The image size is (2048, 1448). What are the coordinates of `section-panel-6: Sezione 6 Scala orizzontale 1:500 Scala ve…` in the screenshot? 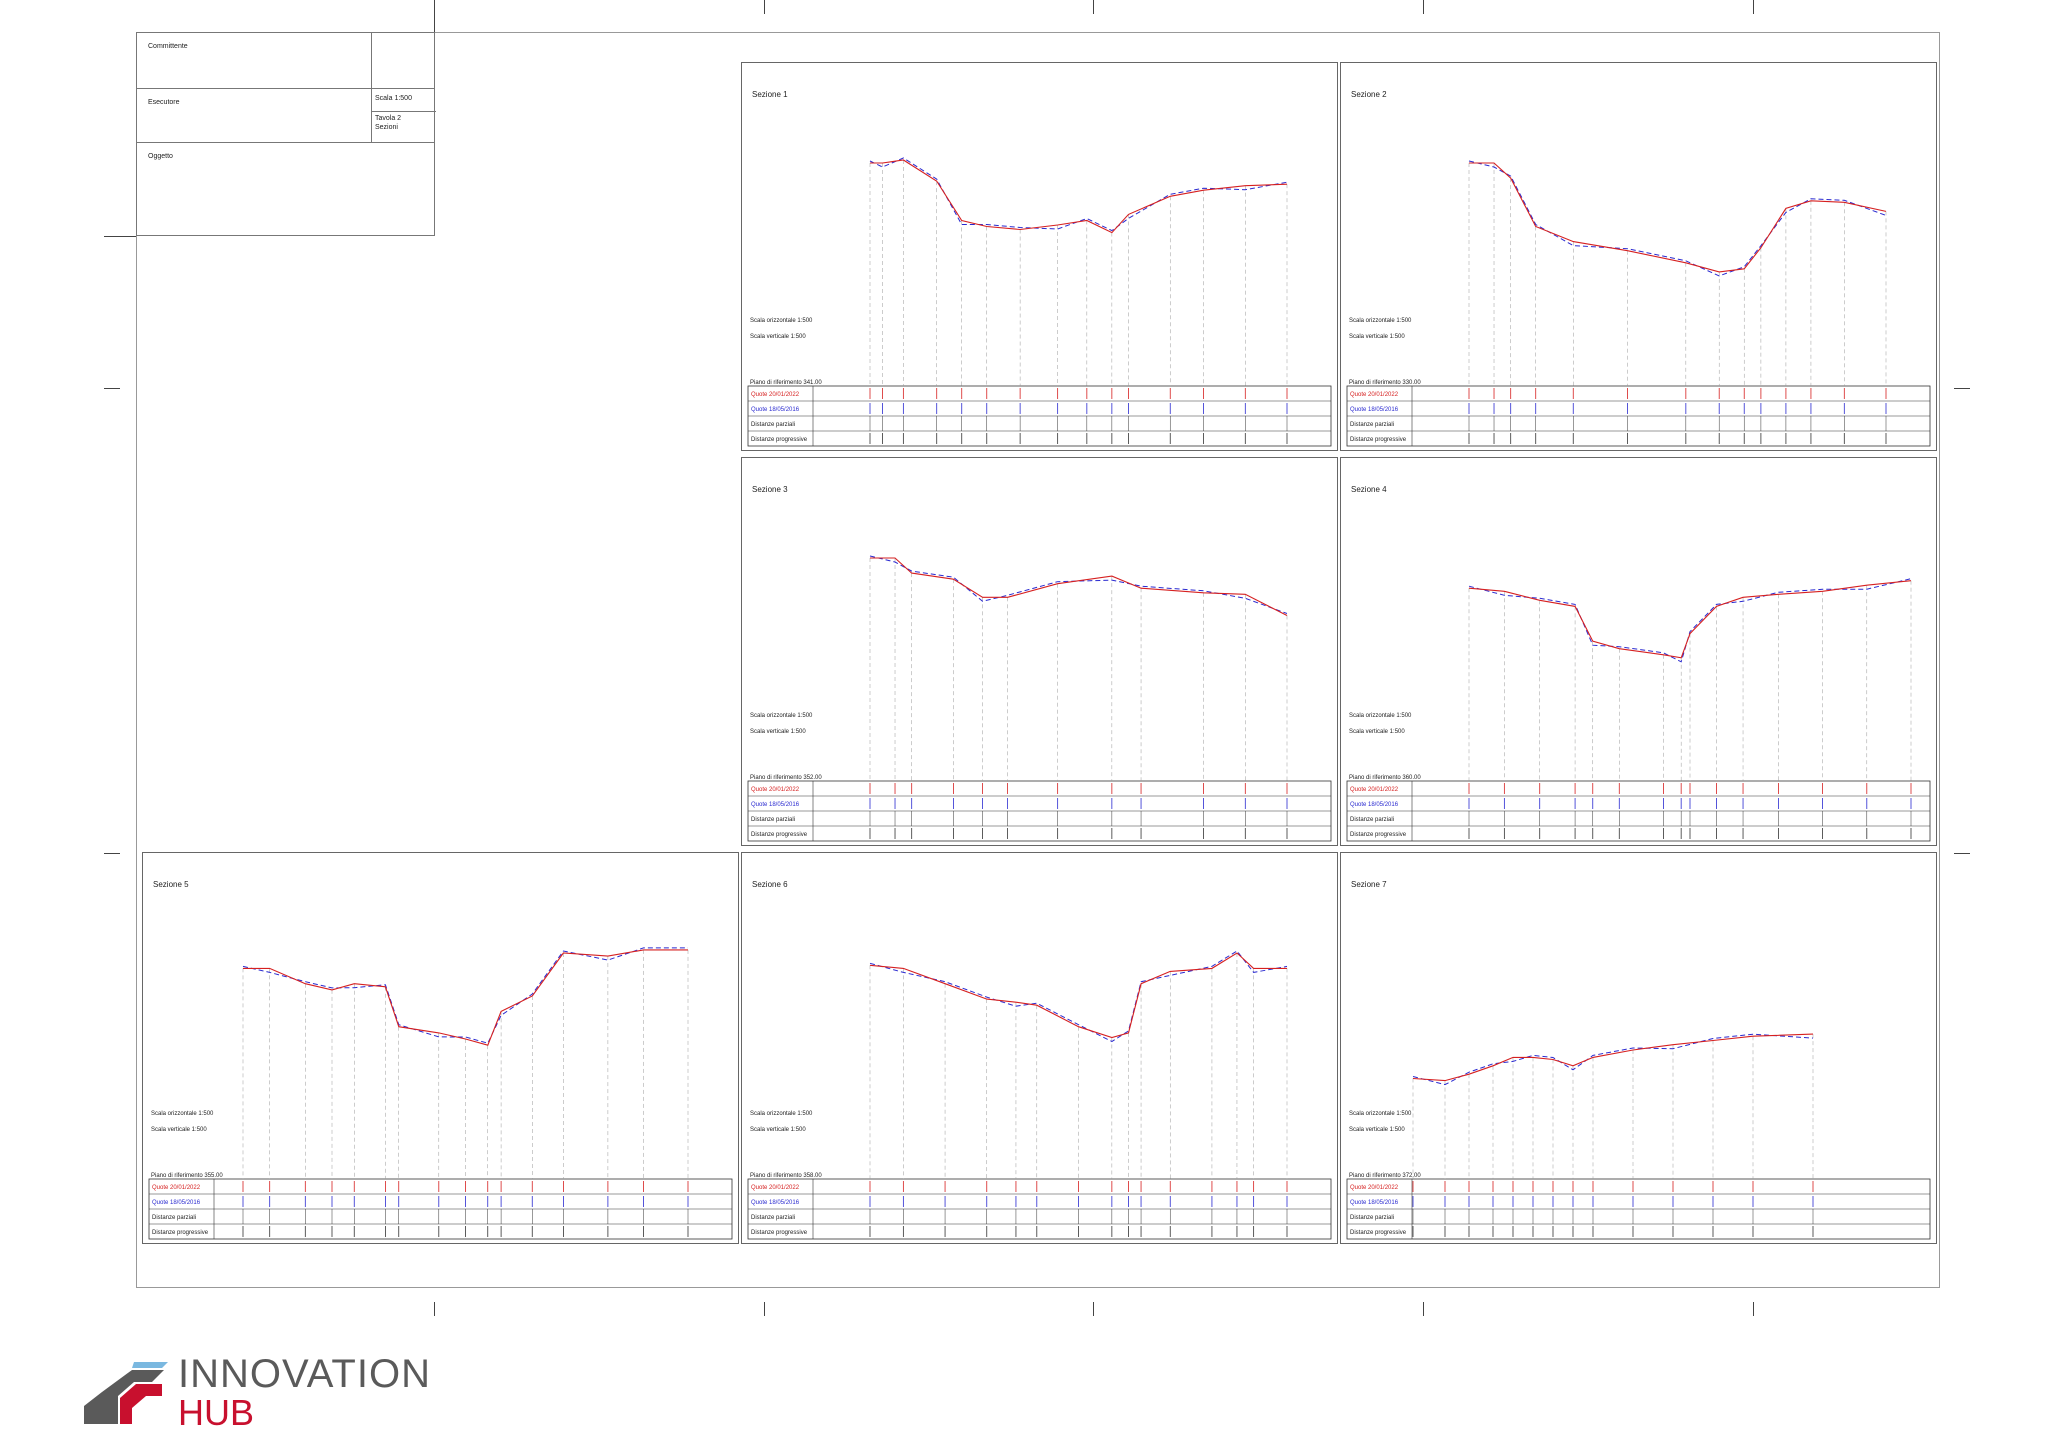 It's located at (1039, 1048).